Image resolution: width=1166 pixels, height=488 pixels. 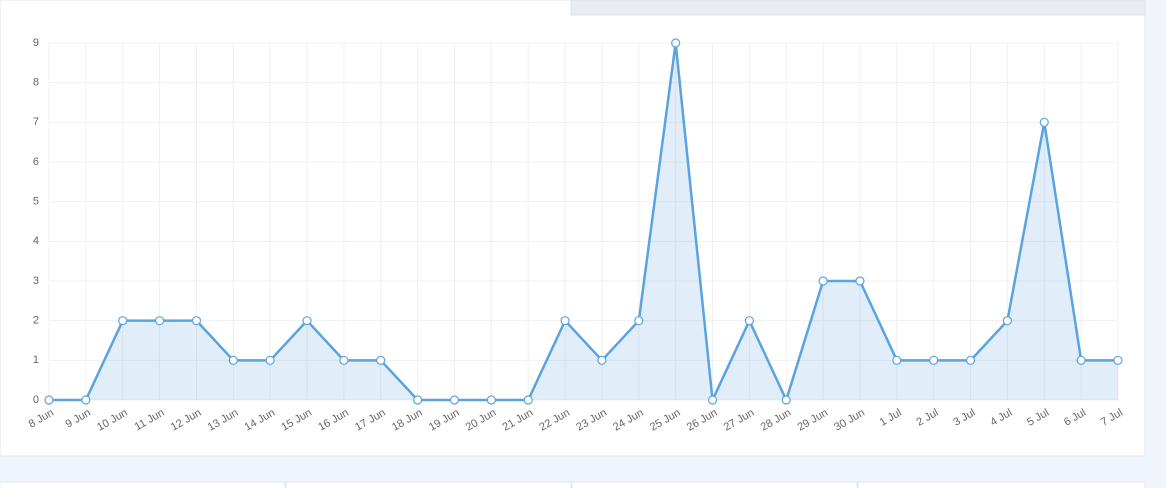 What do you see at coordinates (36, 281) in the screenshot?
I see `y-tick-label: 3` at bounding box center [36, 281].